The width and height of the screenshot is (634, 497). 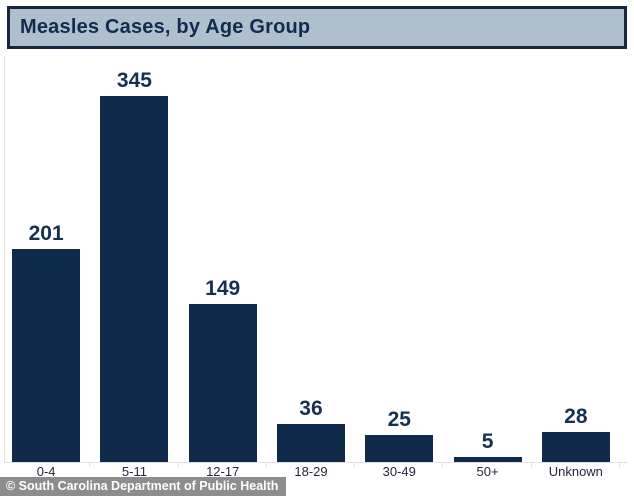 What do you see at coordinates (134, 471) in the screenshot?
I see `x-axis-label: 5-11` at bounding box center [134, 471].